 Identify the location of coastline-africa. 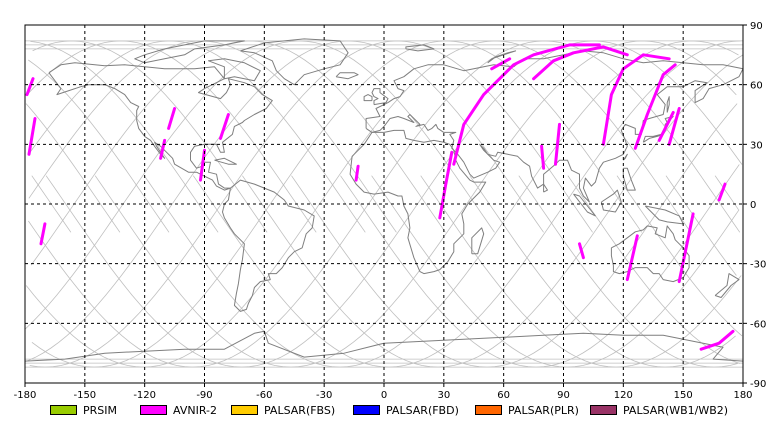
(418, 202).